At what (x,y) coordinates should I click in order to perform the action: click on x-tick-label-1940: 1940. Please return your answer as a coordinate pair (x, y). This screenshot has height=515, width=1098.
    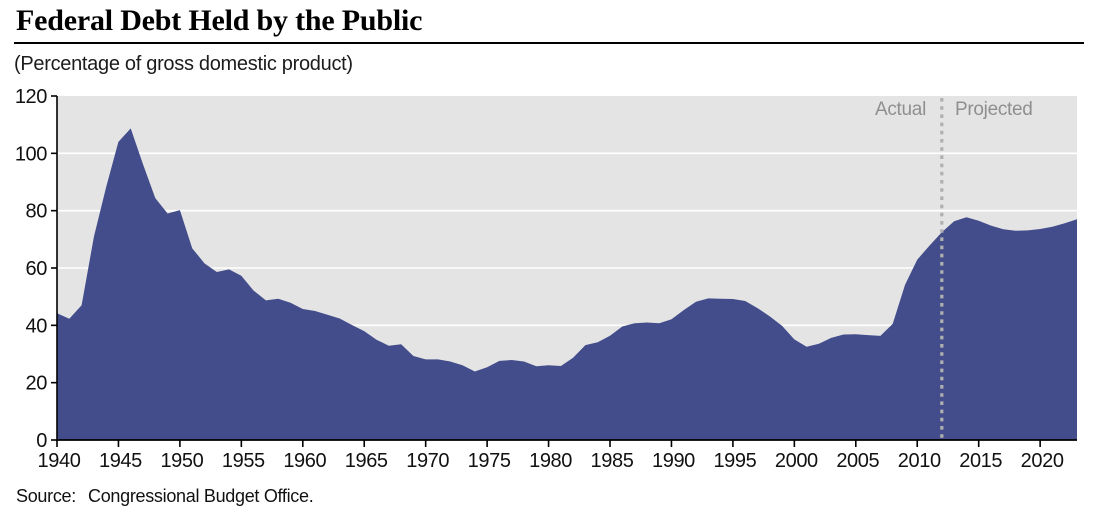
    Looking at the image, I should click on (59, 461).